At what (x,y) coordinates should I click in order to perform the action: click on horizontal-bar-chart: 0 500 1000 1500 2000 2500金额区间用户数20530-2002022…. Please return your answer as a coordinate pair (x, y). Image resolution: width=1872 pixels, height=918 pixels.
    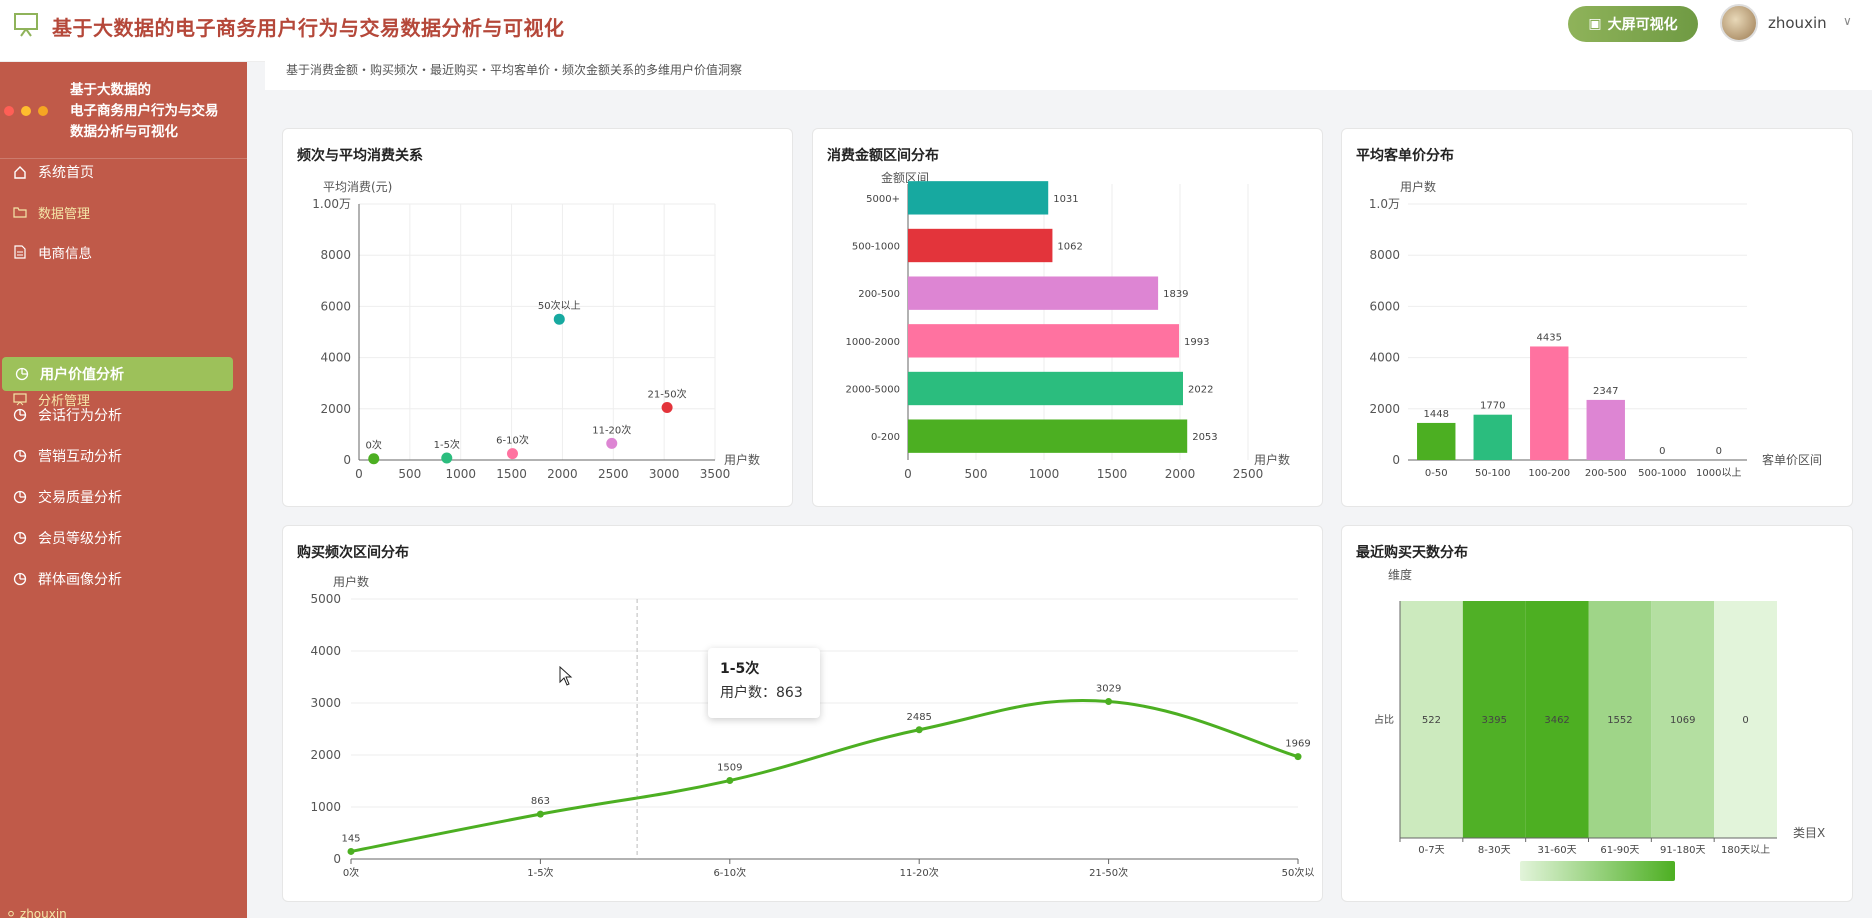
    Looking at the image, I should click on (1067, 325).